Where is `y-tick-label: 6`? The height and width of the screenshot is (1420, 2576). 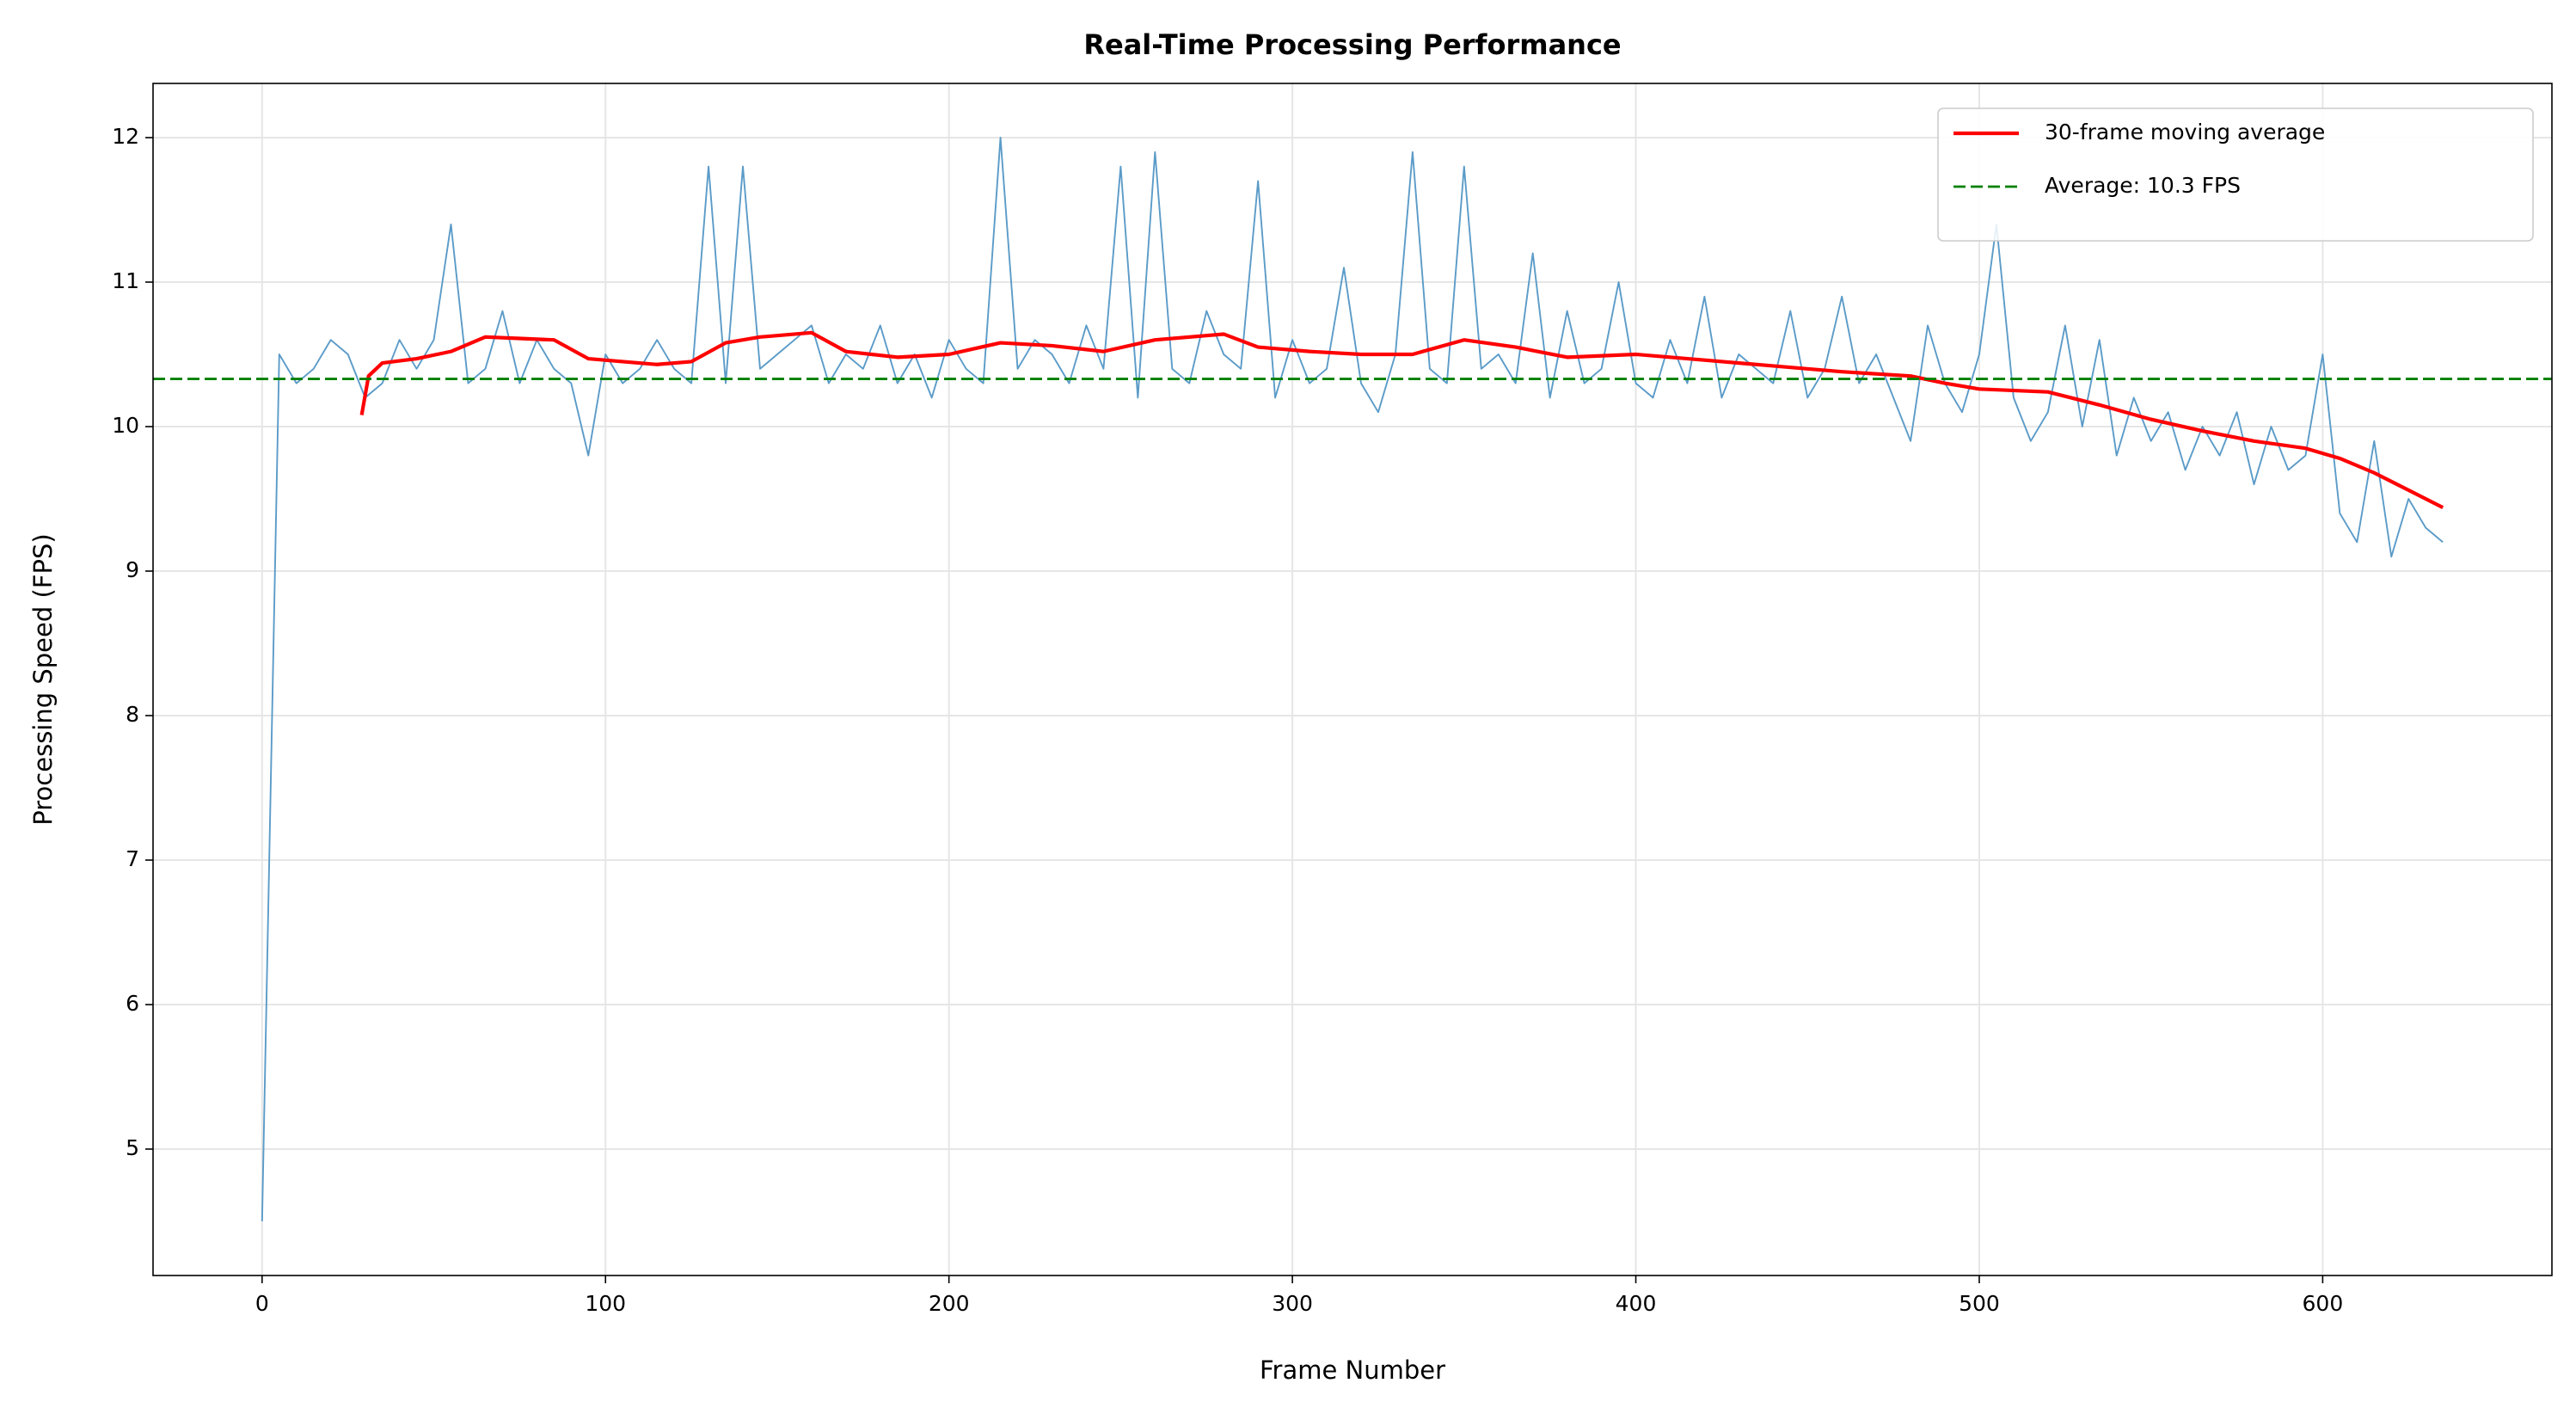 y-tick-label: 6 is located at coordinates (132, 1003).